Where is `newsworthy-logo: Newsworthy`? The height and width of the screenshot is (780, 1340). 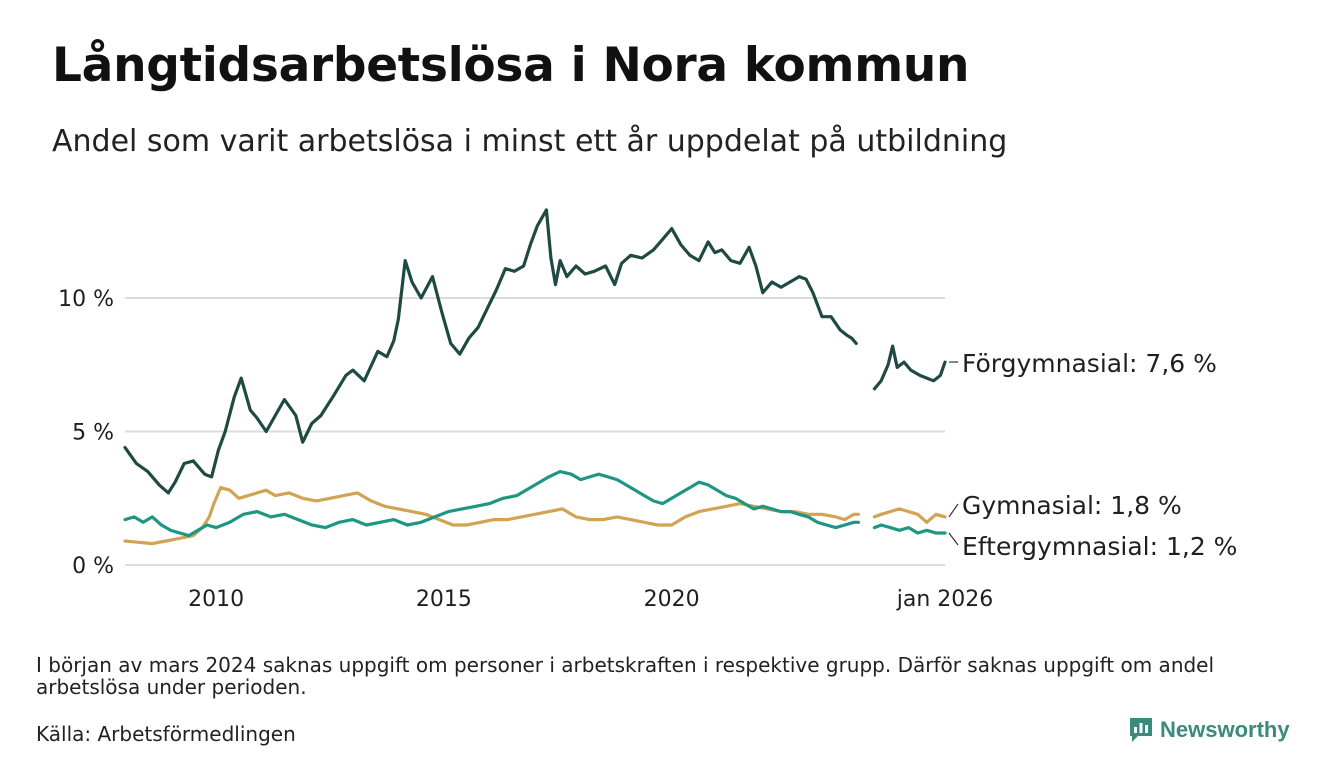 newsworthy-logo: Newsworthy is located at coordinates (1209, 730).